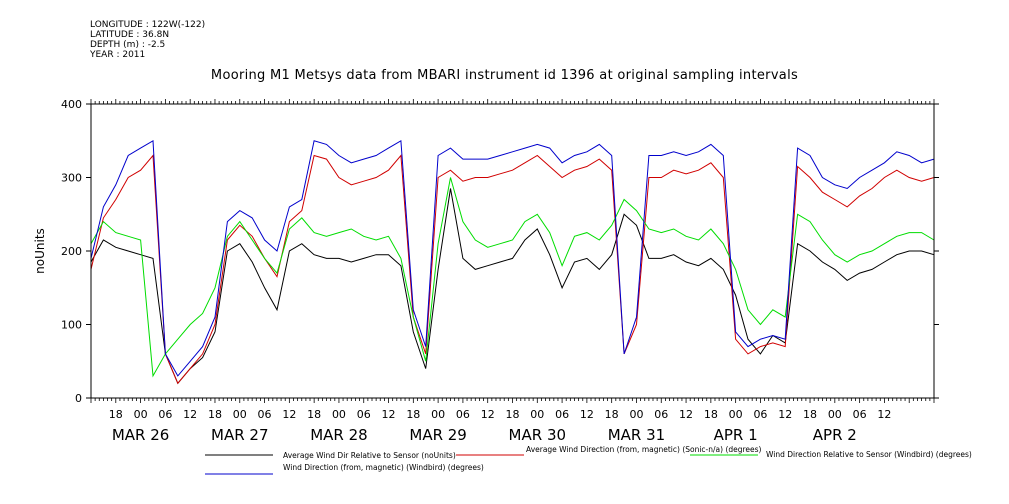 The height and width of the screenshot is (504, 1009). What do you see at coordinates (835, 435) in the screenshot?
I see `x-day-label: APR 2` at bounding box center [835, 435].